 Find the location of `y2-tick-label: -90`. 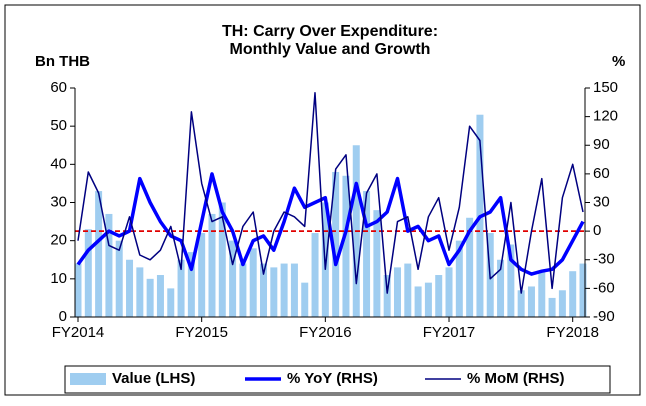

y2-tick-label: -90 is located at coordinates (604, 316).